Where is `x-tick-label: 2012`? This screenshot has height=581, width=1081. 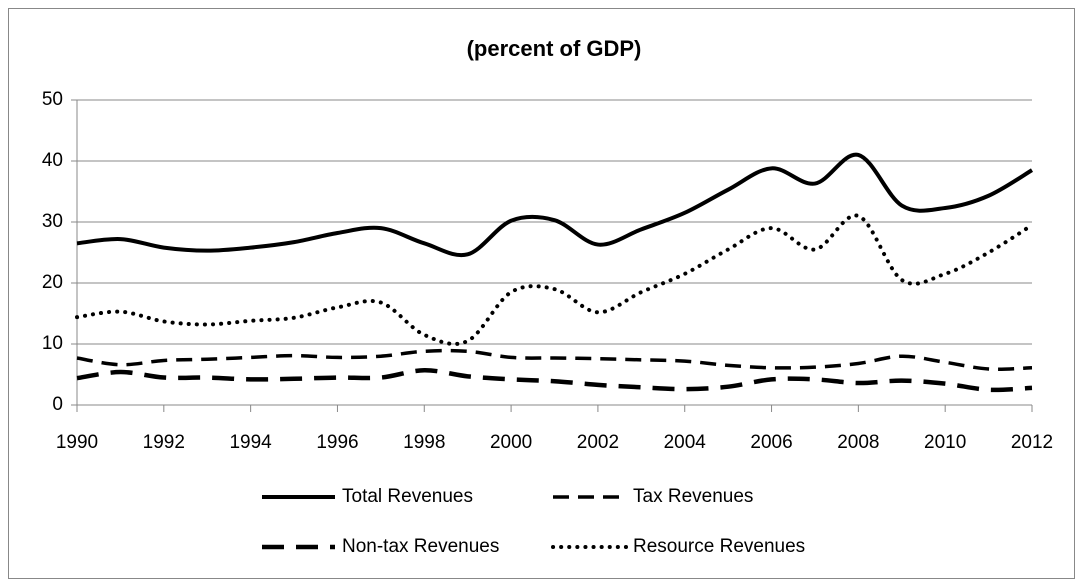 x-tick-label: 2012 is located at coordinates (1032, 442).